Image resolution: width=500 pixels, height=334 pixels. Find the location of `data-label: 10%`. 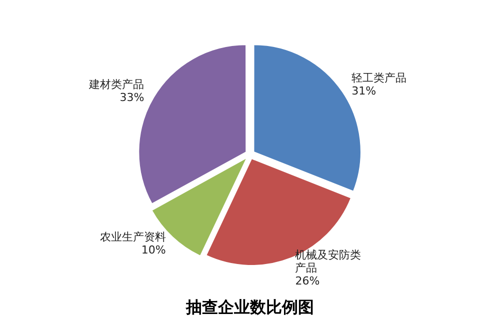

data-label: 10% is located at coordinates (153, 249).